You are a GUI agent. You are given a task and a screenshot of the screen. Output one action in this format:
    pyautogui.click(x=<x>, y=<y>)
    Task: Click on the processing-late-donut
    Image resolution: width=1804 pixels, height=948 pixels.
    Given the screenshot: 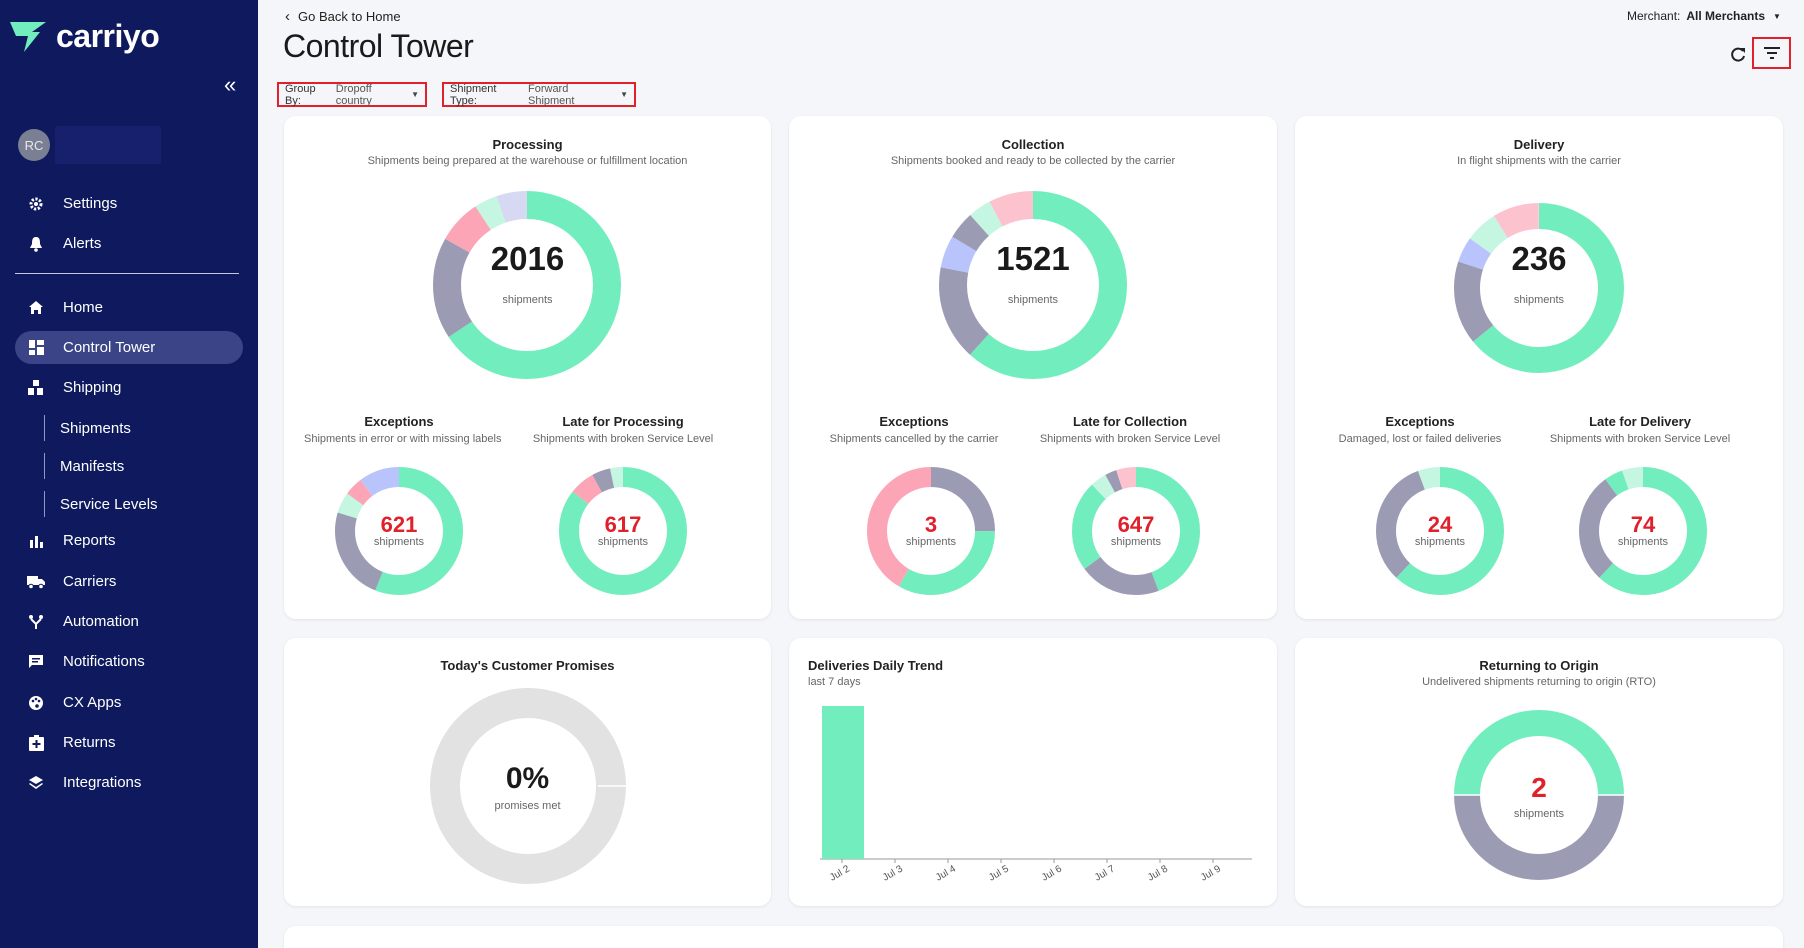 What is the action you would take?
    pyautogui.click(x=623, y=531)
    